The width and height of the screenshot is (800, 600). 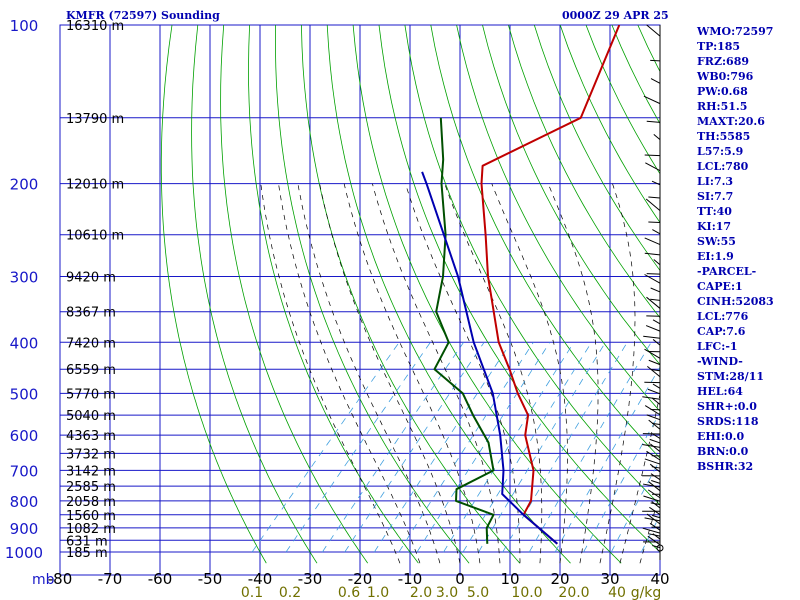 I want to click on pressure-tick-label: 700, so click(x=24, y=471).